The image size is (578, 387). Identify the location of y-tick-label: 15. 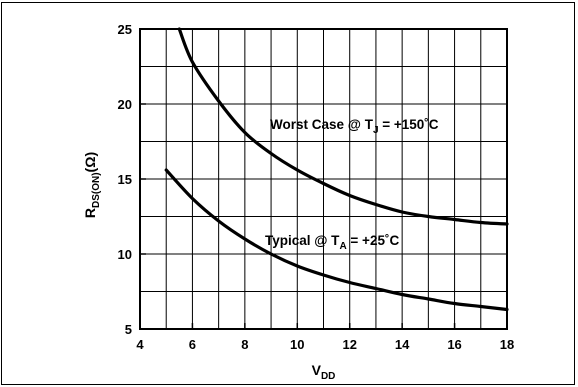
(125, 179).